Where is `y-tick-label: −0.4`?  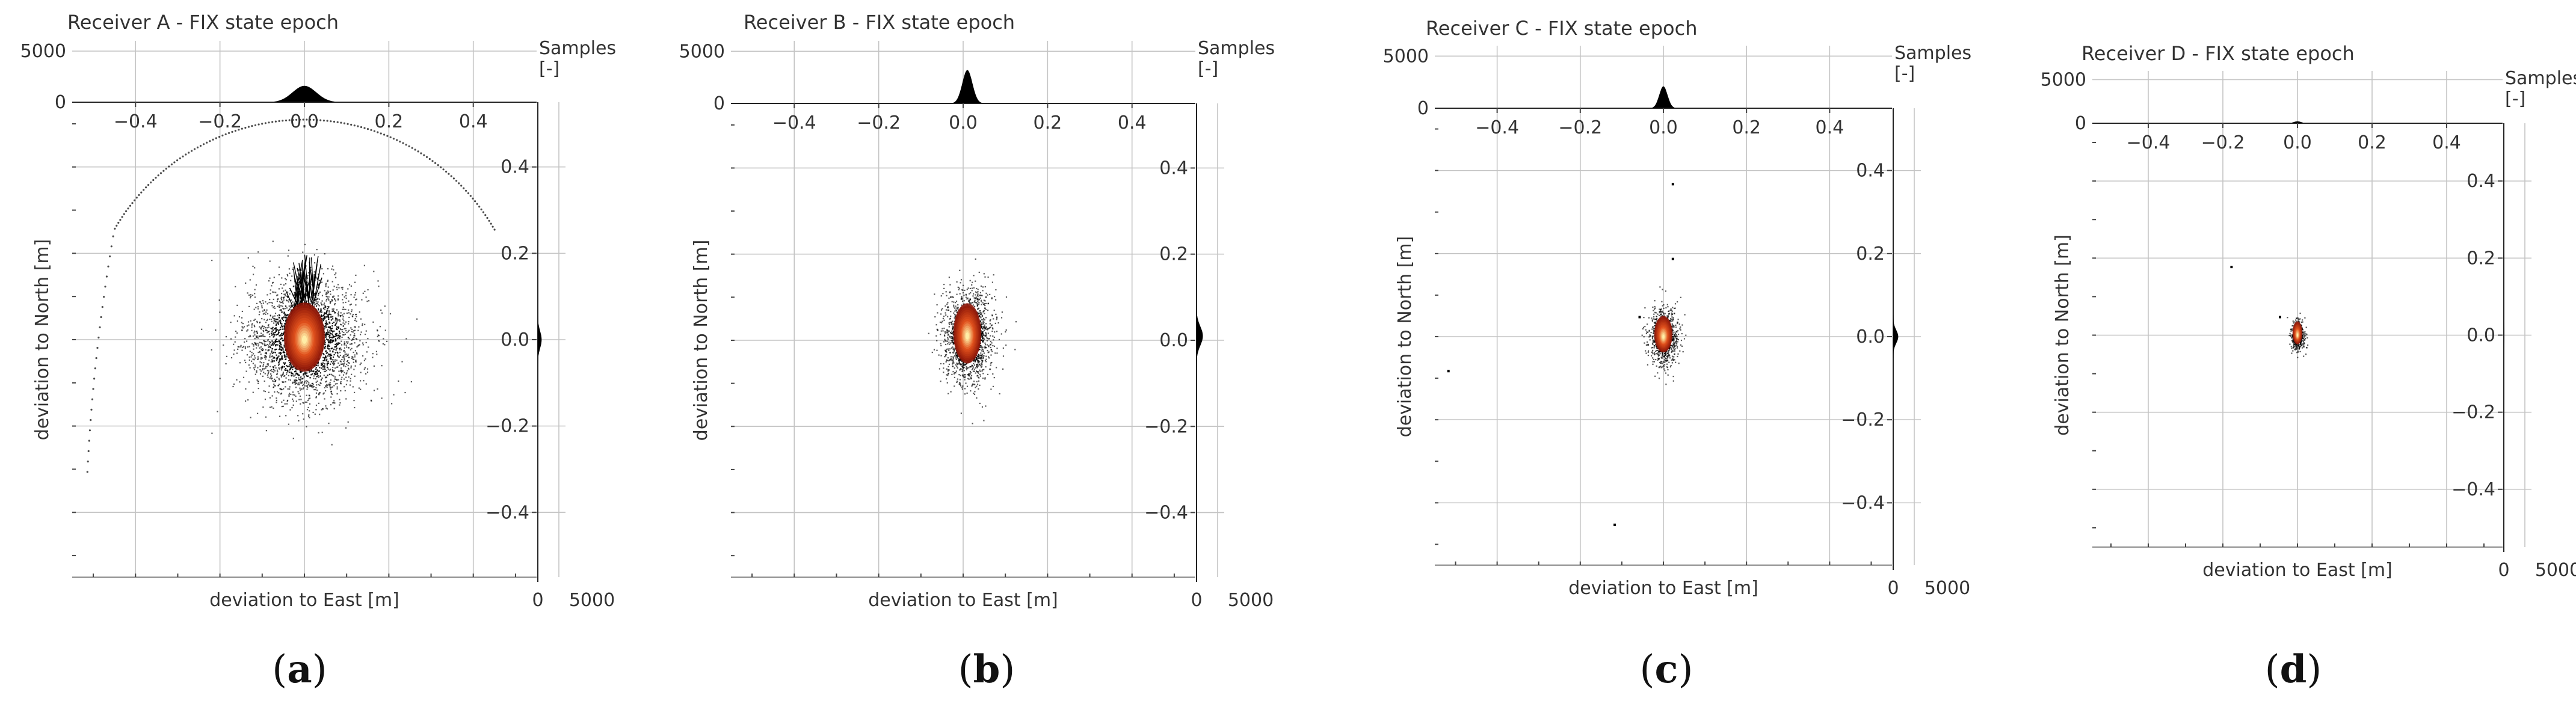
y-tick-label: −0.4 is located at coordinates (1166, 513).